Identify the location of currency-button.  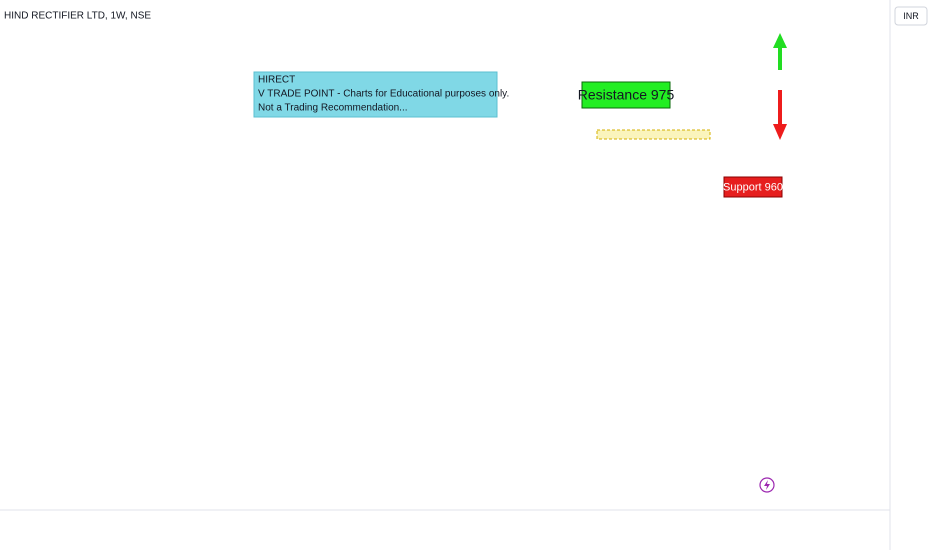
(911, 16).